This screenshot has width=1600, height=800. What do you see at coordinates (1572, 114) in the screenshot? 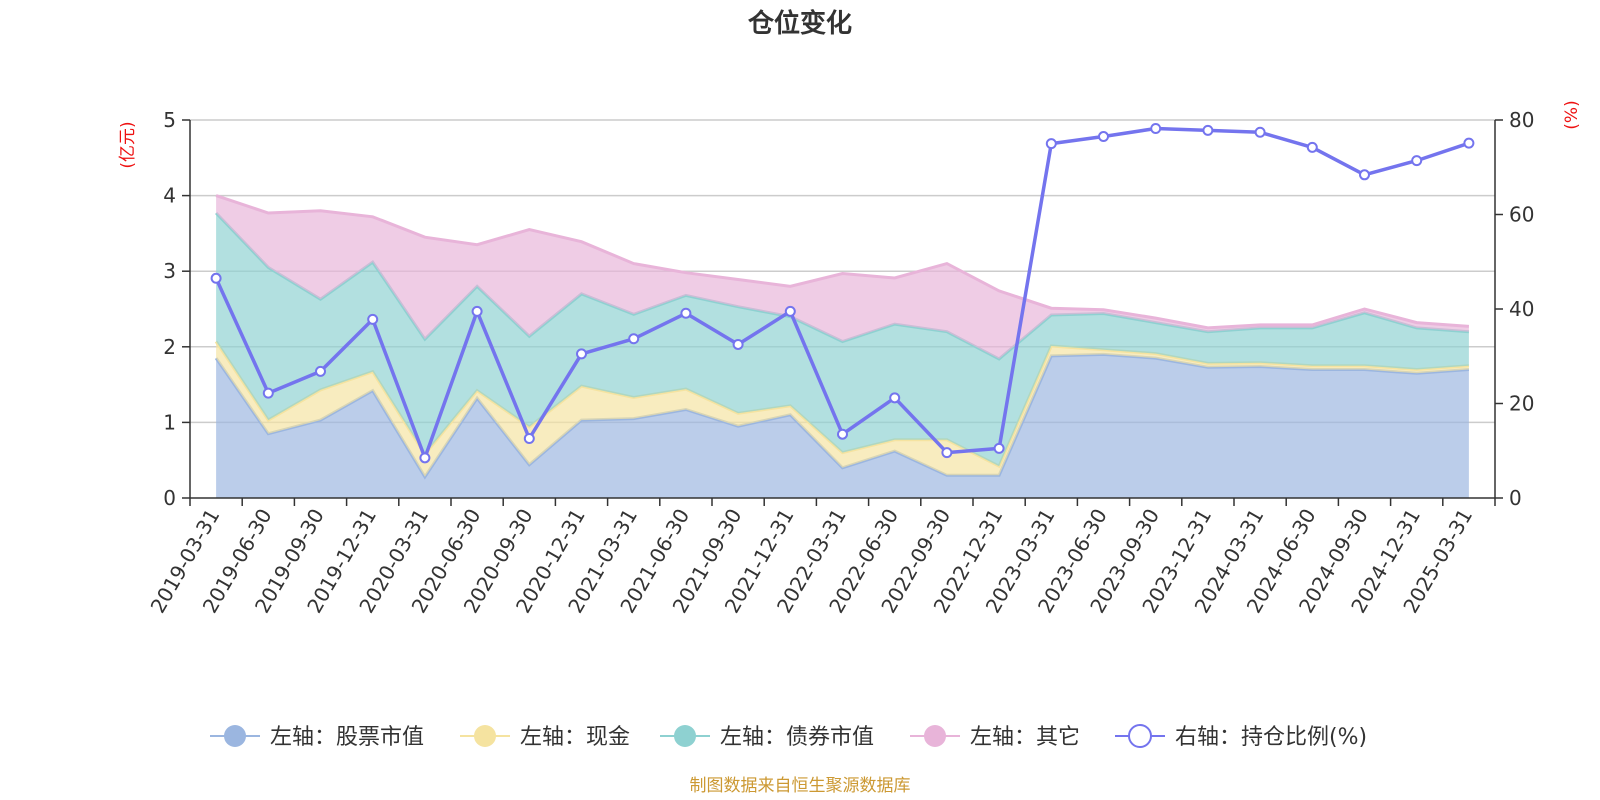
I see `right-axis-unit: (%)` at bounding box center [1572, 114].